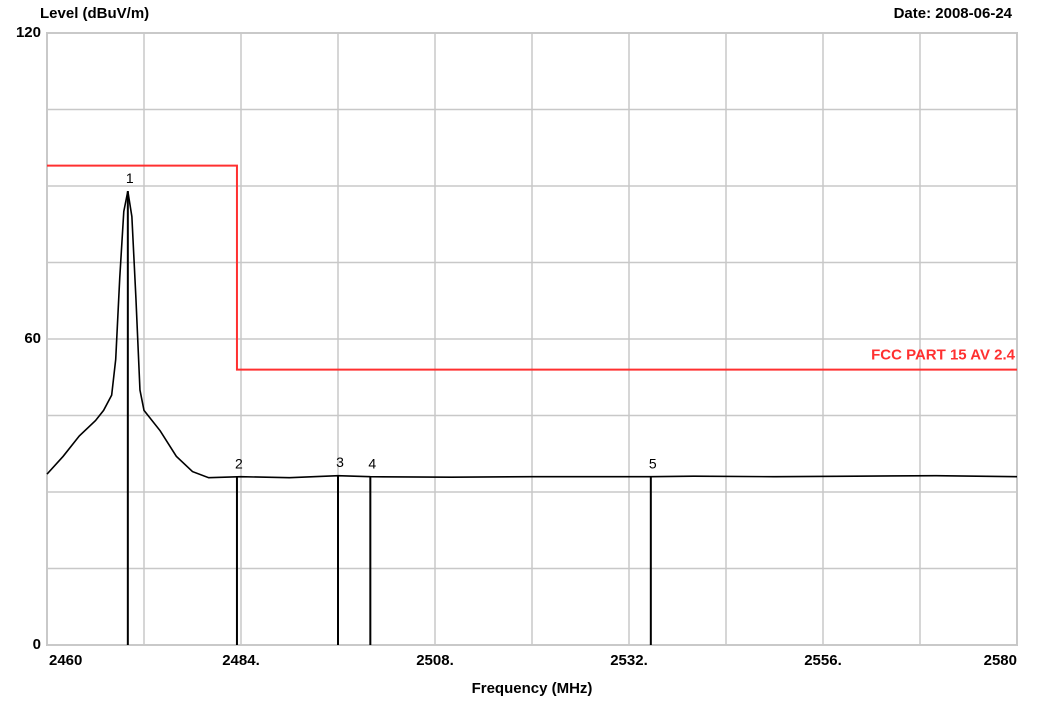 This screenshot has height=701, width=1037. I want to click on x-tick-label: 2508., so click(435, 660).